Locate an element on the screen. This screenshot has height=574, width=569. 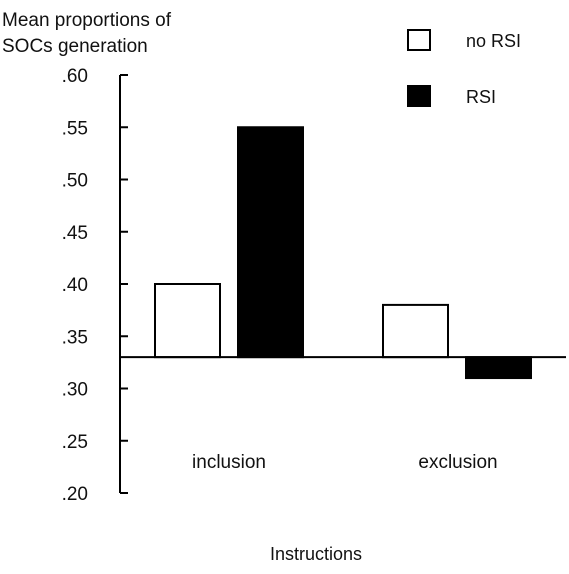
y-tick-label: .55 is located at coordinates (75, 128).